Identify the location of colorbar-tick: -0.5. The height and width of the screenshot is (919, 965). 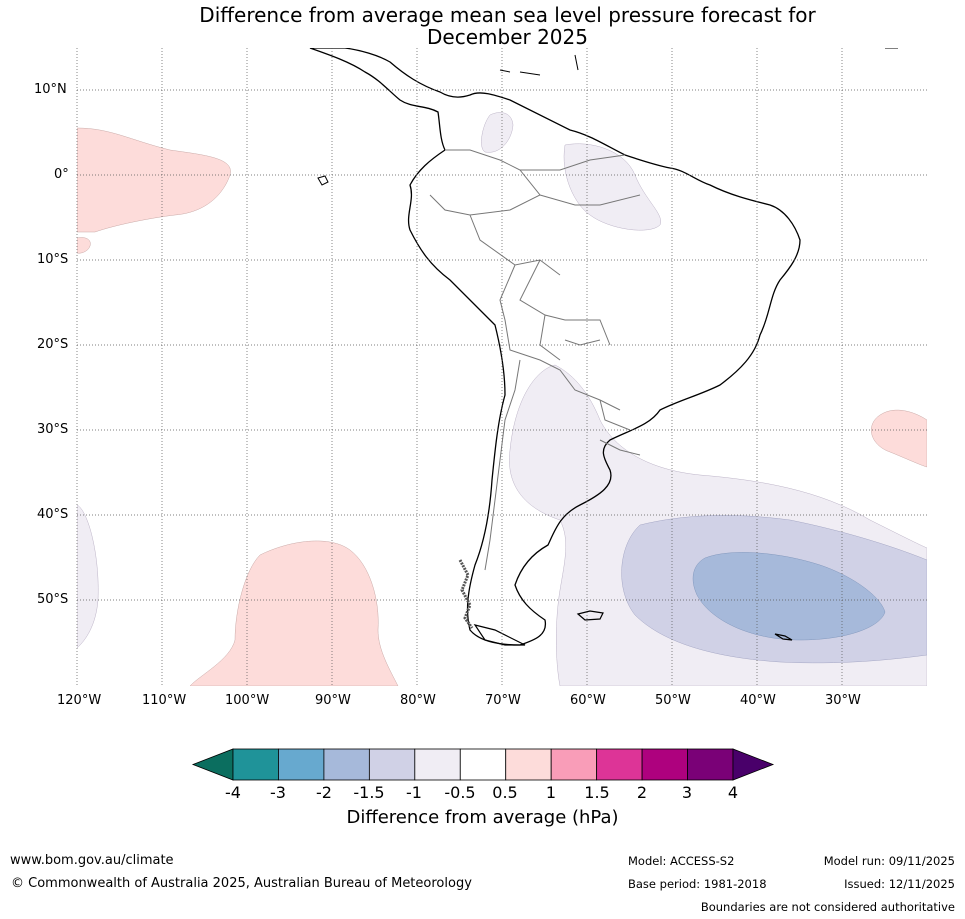
(460, 792).